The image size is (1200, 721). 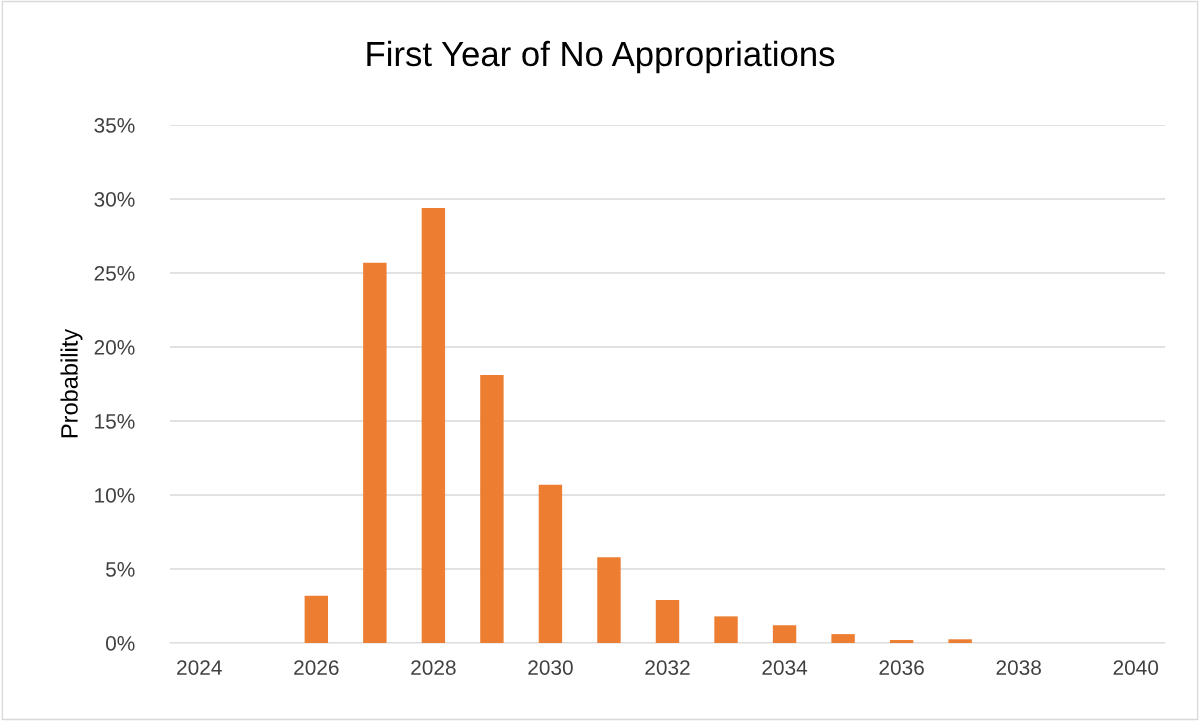 I want to click on y-tick-label: 5%, so click(x=120, y=569).